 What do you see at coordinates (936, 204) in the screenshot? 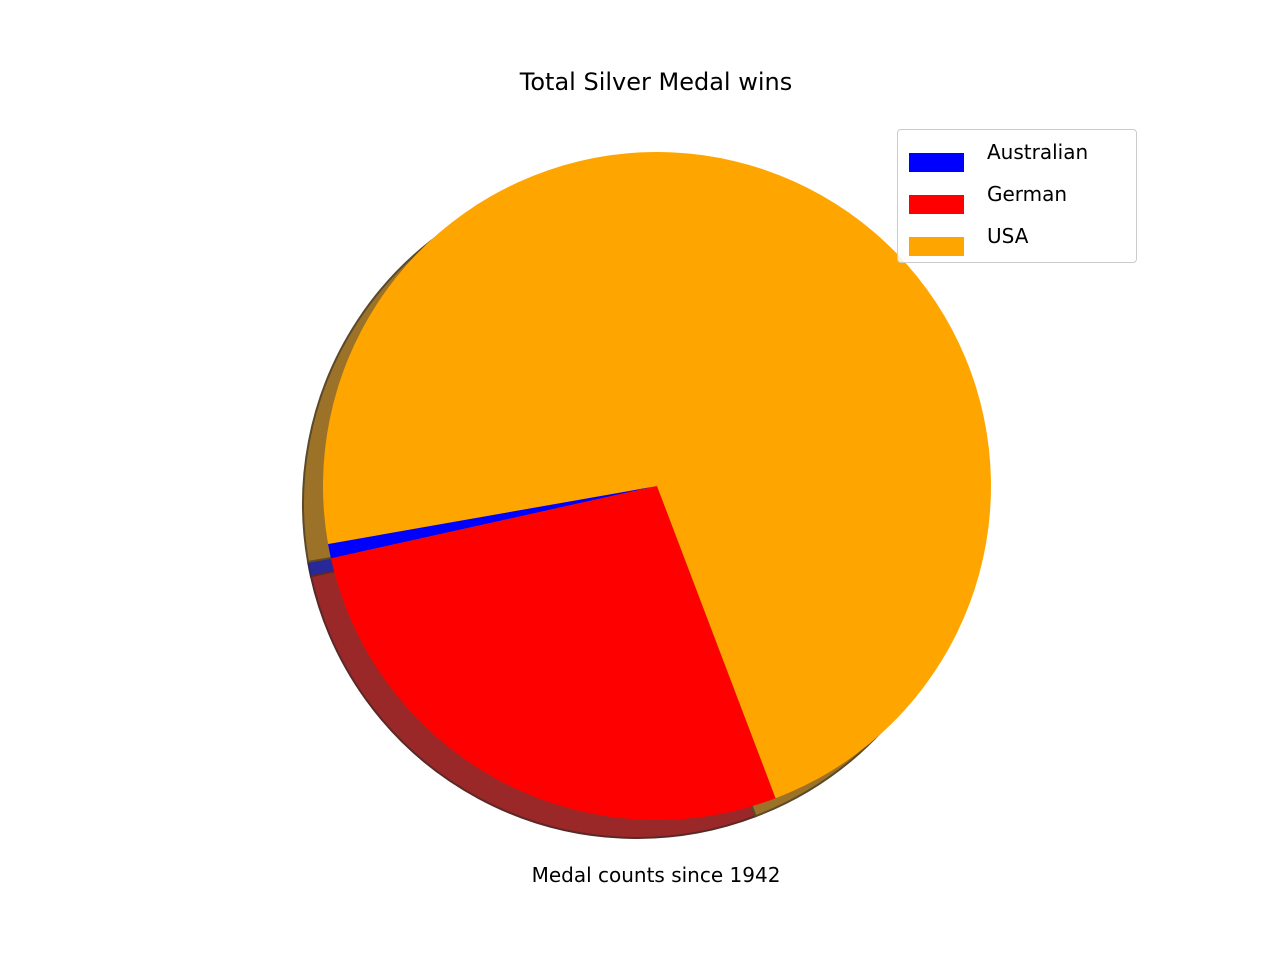
I see `legend-swatch-german` at bounding box center [936, 204].